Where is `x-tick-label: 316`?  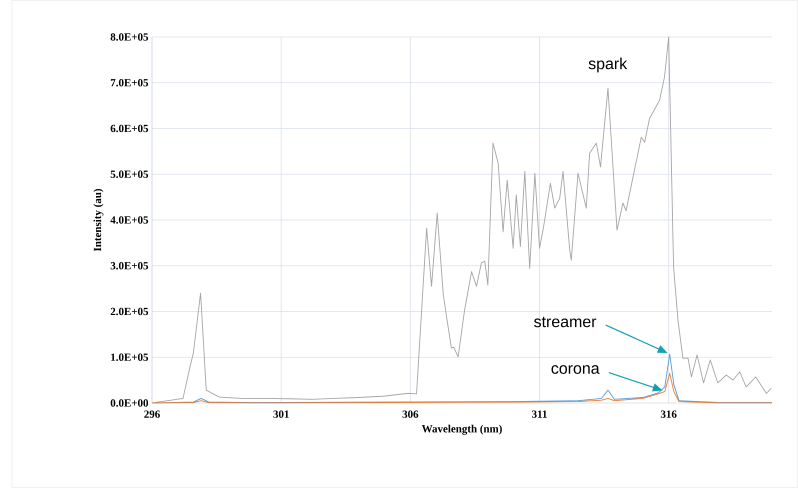 x-tick-label: 316 is located at coordinates (668, 414).